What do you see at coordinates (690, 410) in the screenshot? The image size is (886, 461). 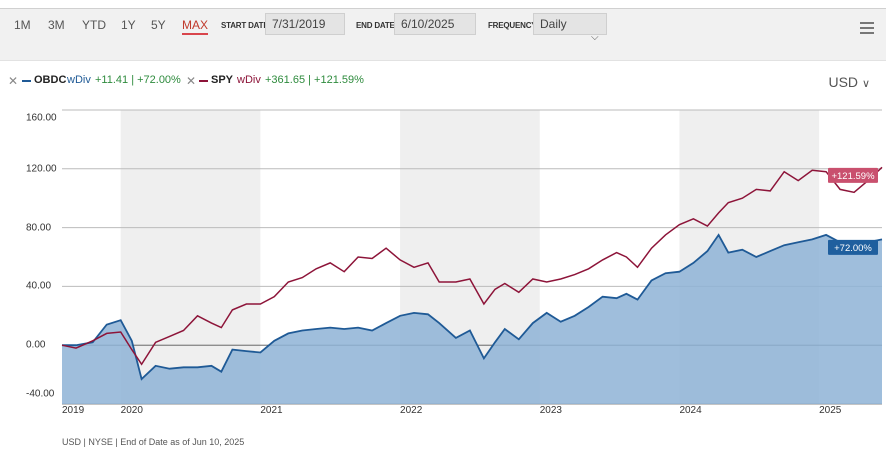 I see `x-tick-label: 2024` at bounding box center [690, 410].